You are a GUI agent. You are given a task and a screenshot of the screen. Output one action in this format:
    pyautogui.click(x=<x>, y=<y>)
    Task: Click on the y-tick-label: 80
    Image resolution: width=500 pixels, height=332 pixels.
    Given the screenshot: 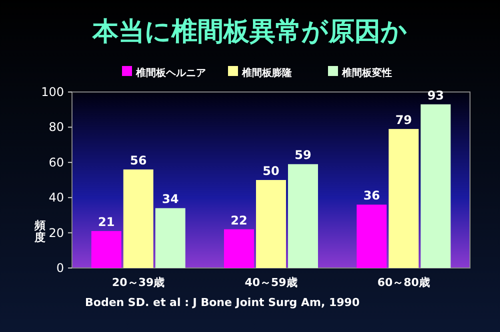 What is the action you would take?
    pyautogui.click(x=56, y=127)
    